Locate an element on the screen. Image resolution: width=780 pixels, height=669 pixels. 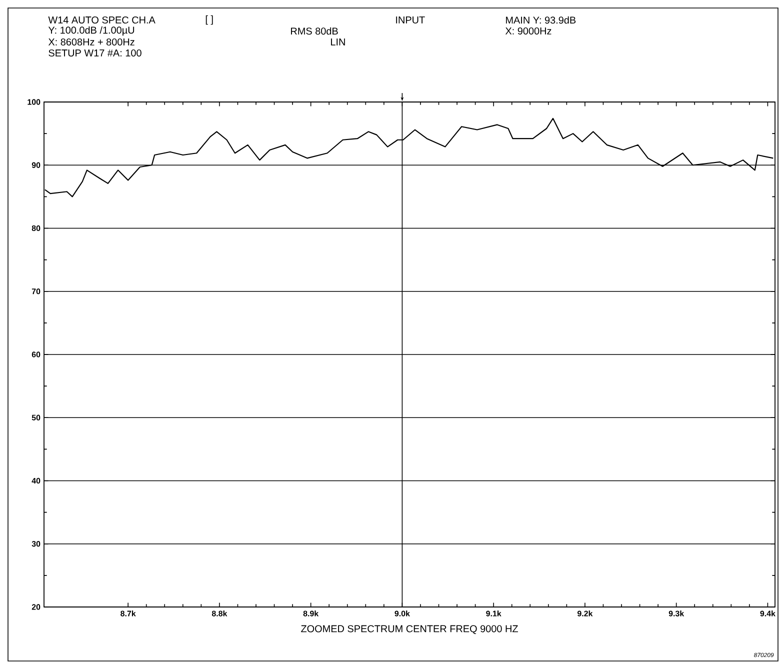
text: RMS 80dB is located at coordinates (314, 31).